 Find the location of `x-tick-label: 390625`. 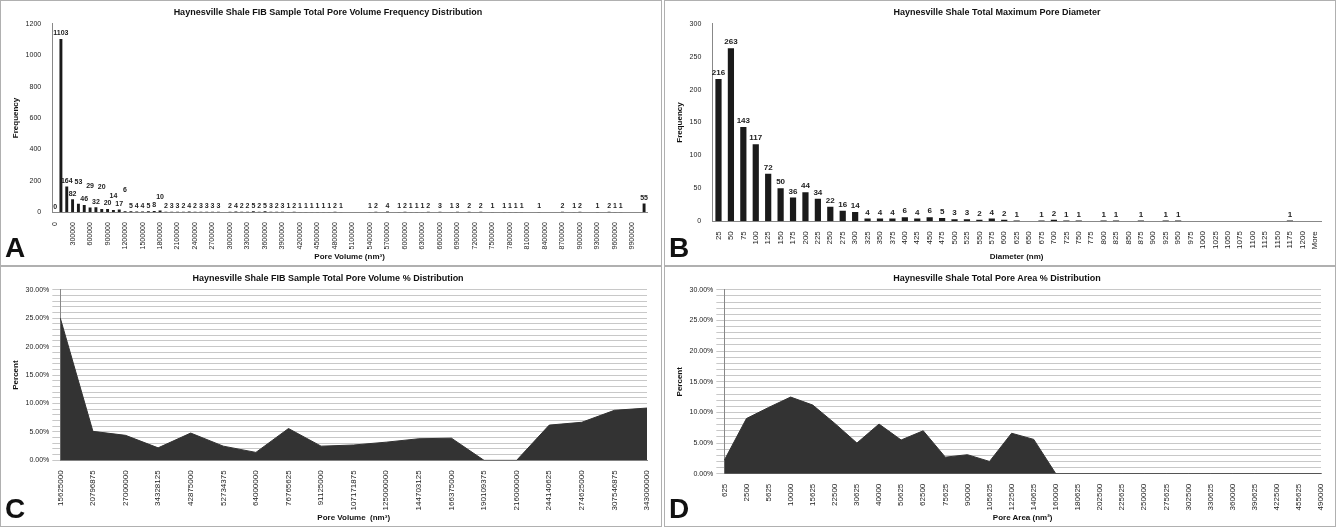

x-tick-label: 390625 is located at coordinates (1254, 497).